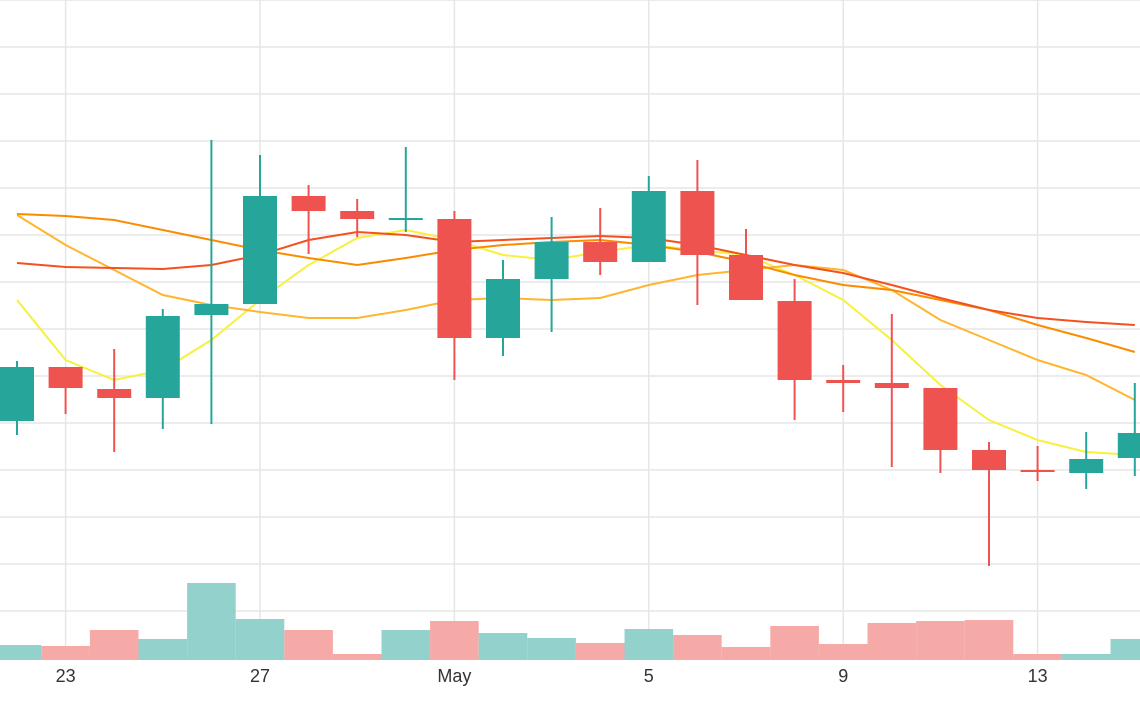 This screenshot has height=710, width=1140. Describe the element at coordinates (575, 278) in the screenshot. I see `moving-average` at that location.